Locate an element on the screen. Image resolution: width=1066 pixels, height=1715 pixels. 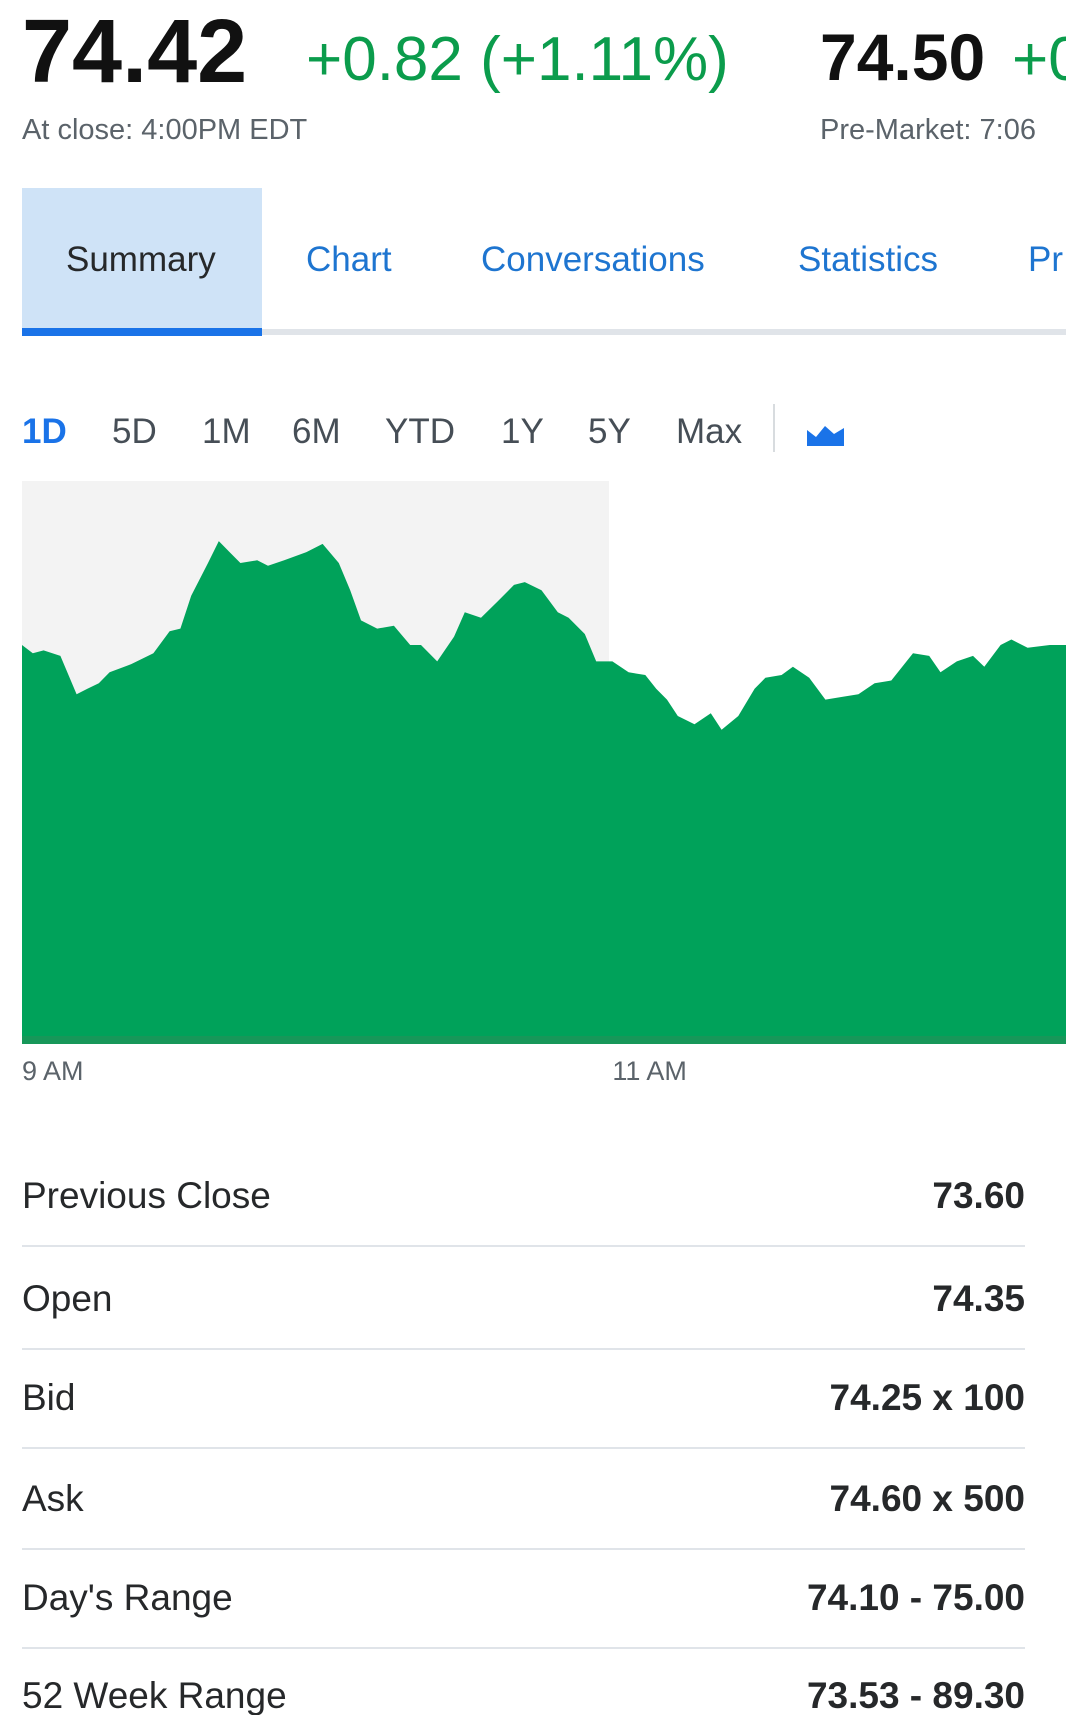
stat-value: 74.35 is located at coordinates (978, 1298).